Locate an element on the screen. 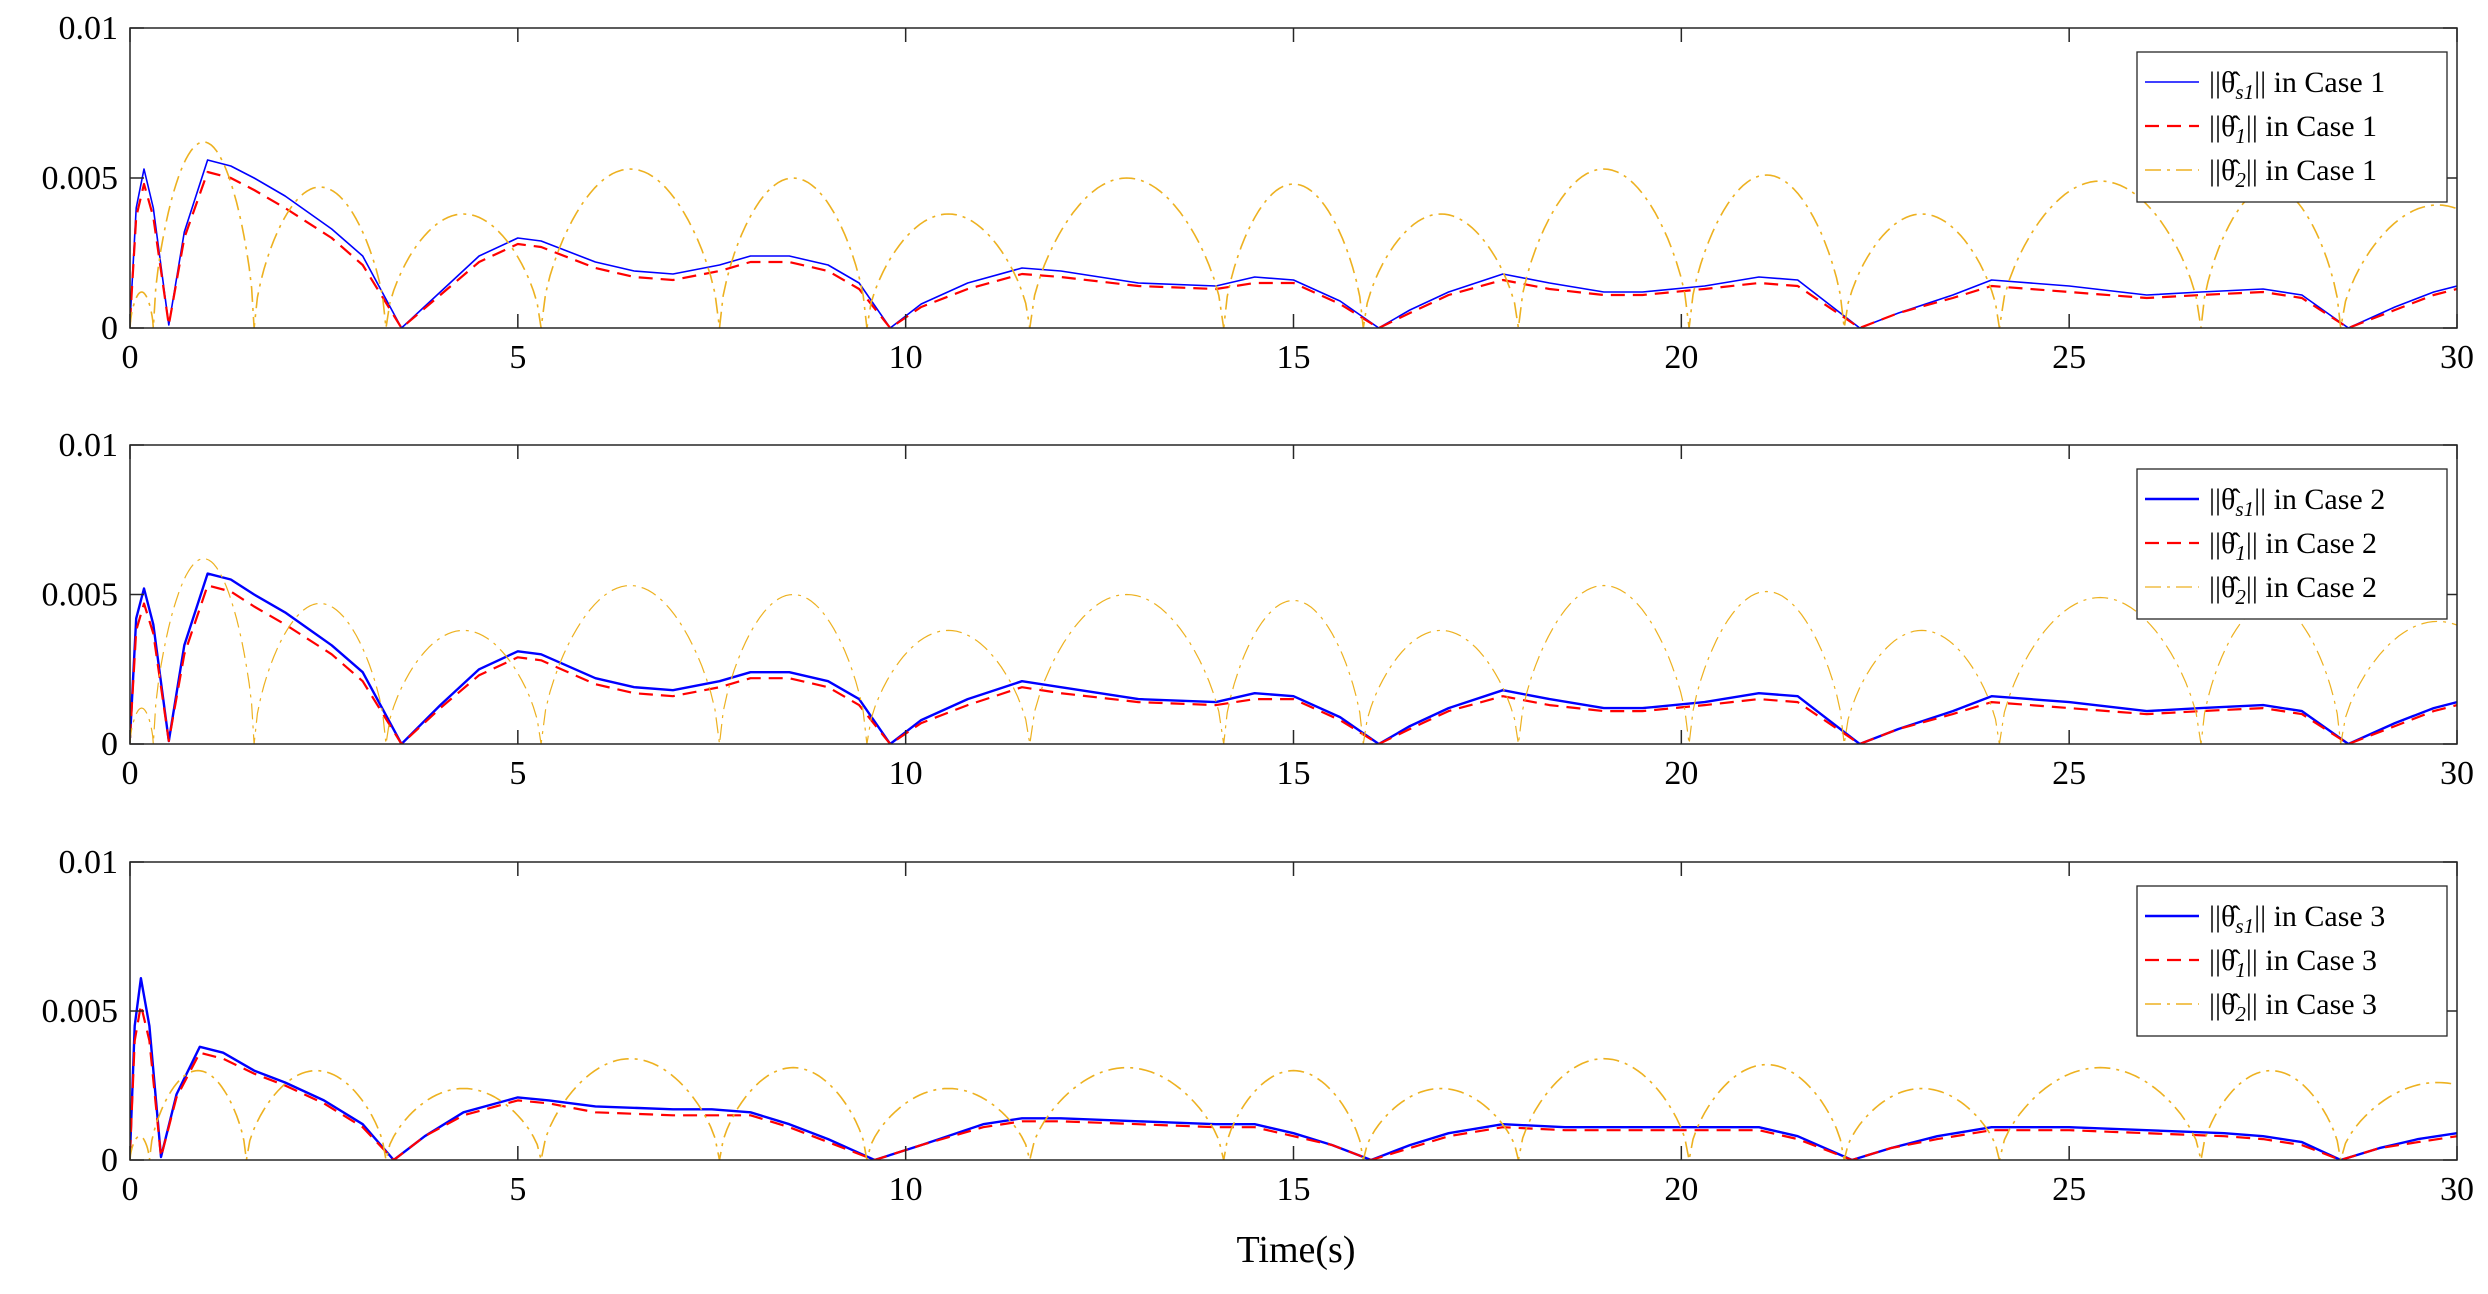  legend-label: ||θ̂1|| in Case 2 is located at coordinates (2293, 546).